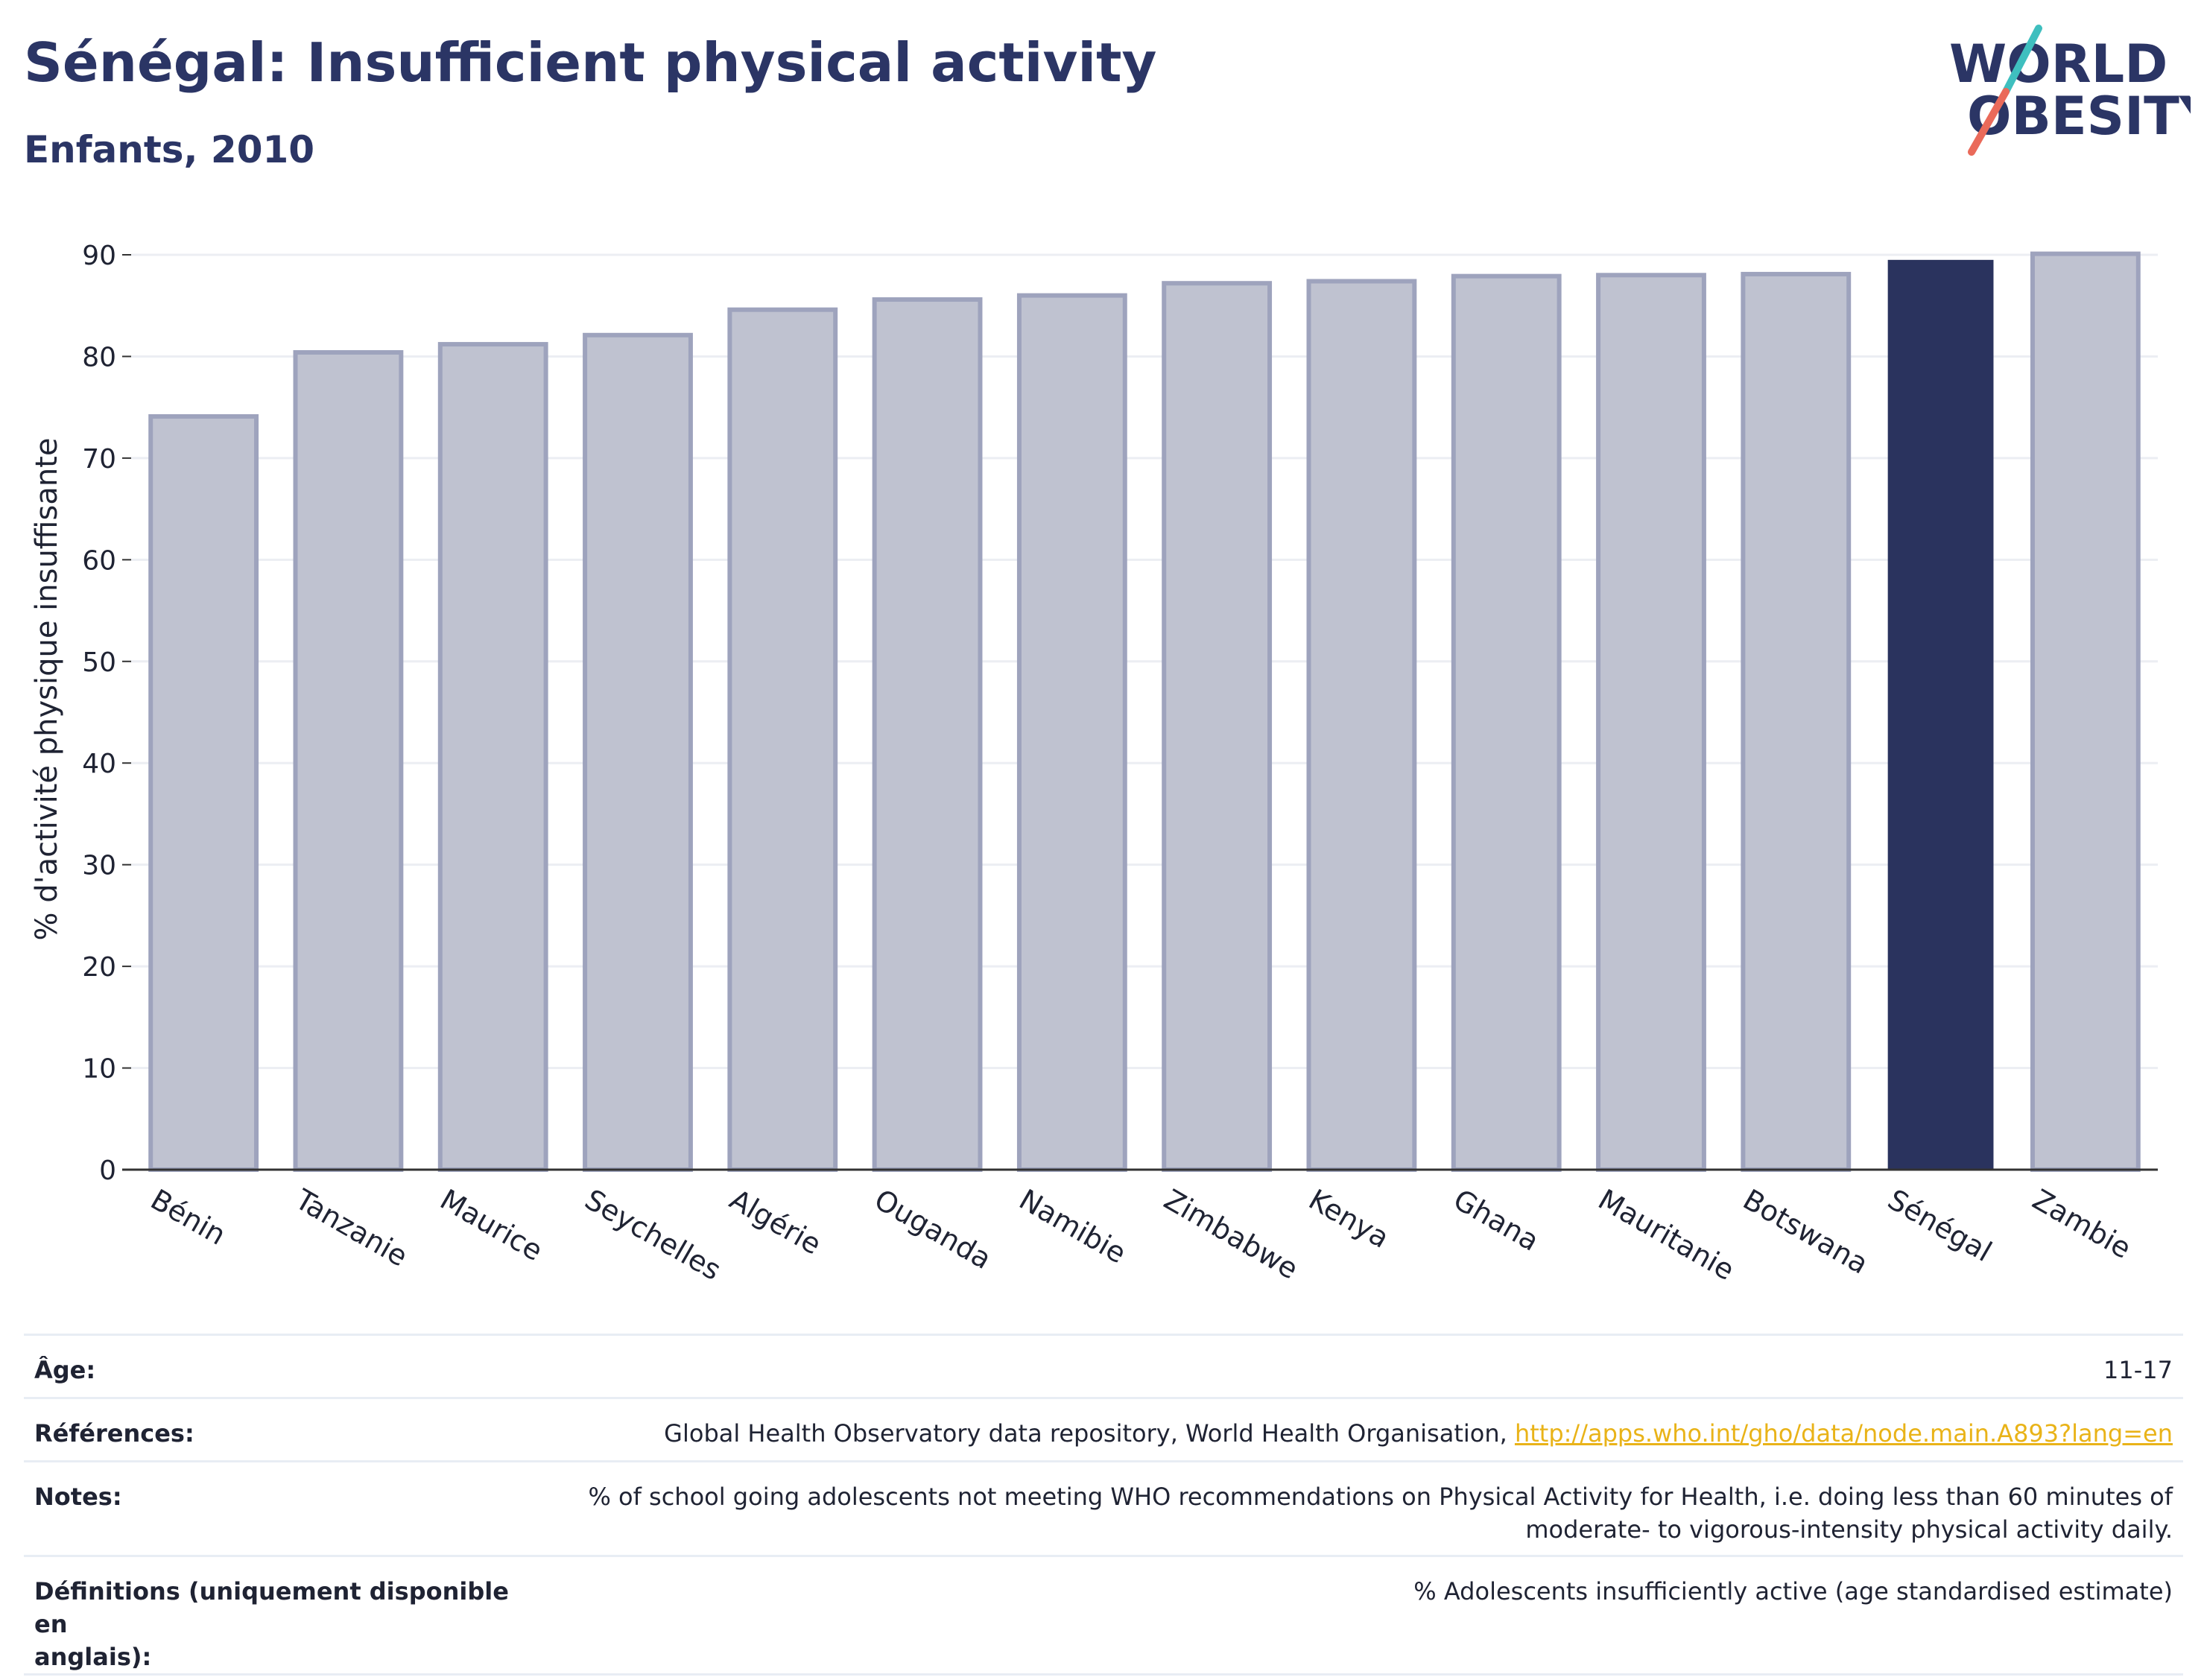 The width and height of the screenshot is (2204, 1680). Describe the element at coordinates (2082, 1224) in the screenshot. I see `x-tick-label-Zambie: Zambie` at that location.